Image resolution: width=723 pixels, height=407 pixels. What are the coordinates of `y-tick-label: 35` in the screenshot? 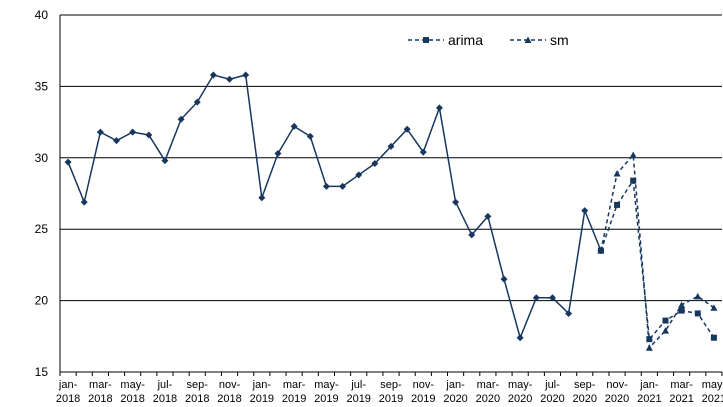 It's located at (42, 86).